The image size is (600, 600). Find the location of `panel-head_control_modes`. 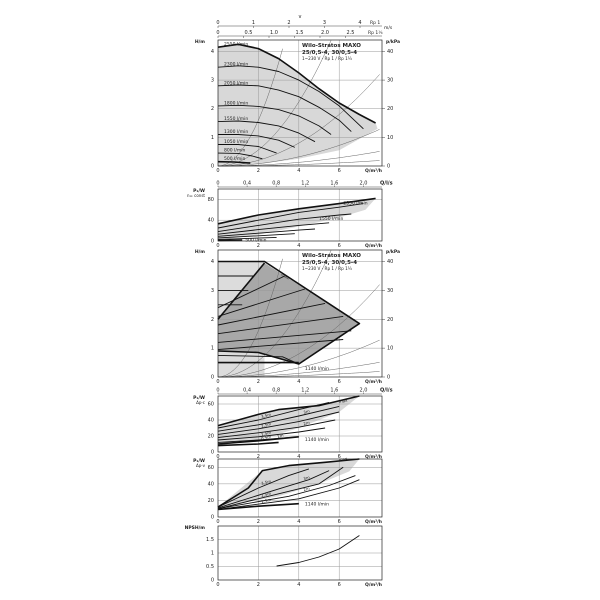

panel-head_control_modes is located at coordinates (301, 313).